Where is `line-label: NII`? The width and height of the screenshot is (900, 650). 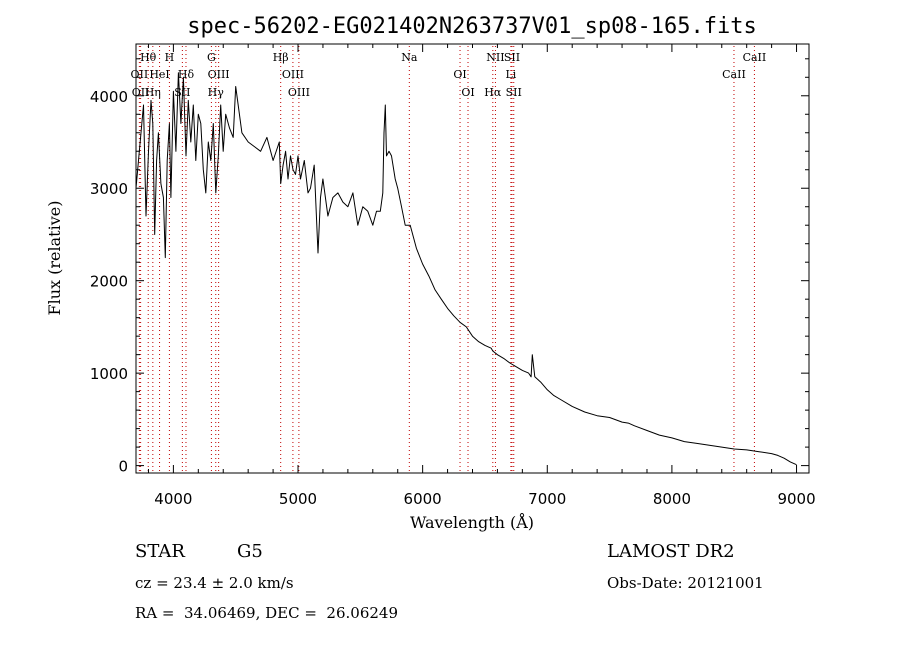
line-label: NII is located at coordinates (495, 57).